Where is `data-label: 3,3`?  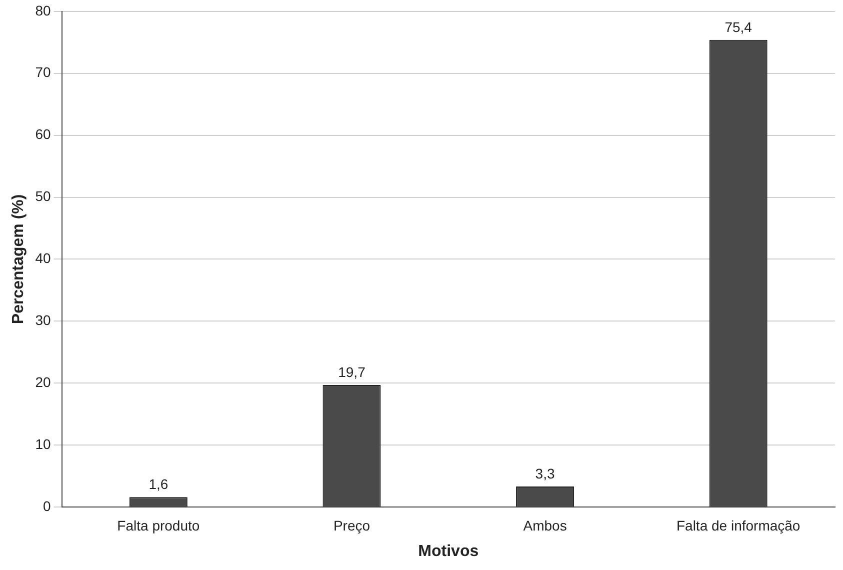
data-label: 3,3 is located at coordinates (545, 473).